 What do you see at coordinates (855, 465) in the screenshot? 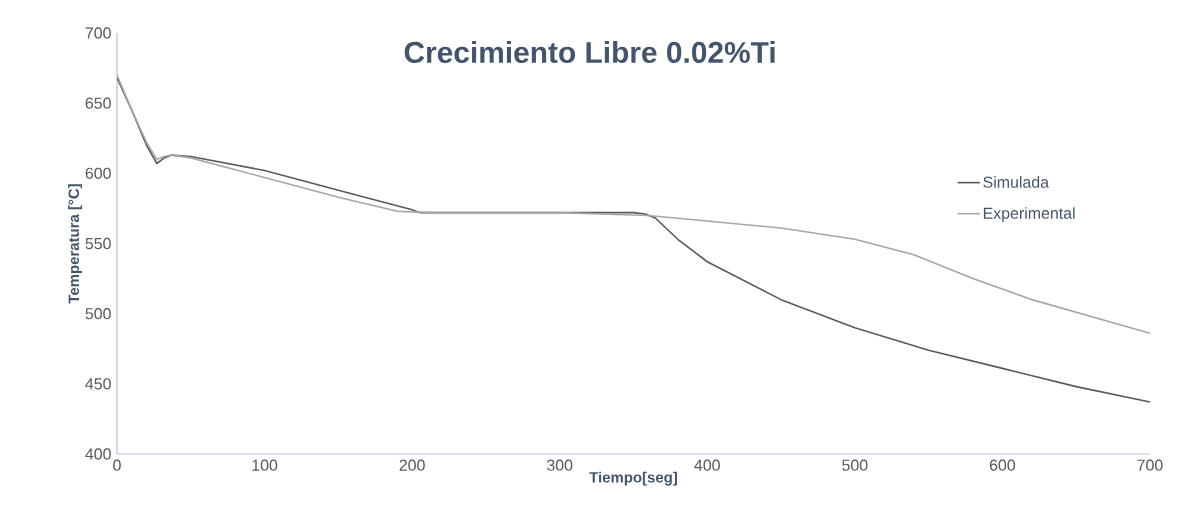
I see `x-tick-label: 500` at bounding box center [855, 465].